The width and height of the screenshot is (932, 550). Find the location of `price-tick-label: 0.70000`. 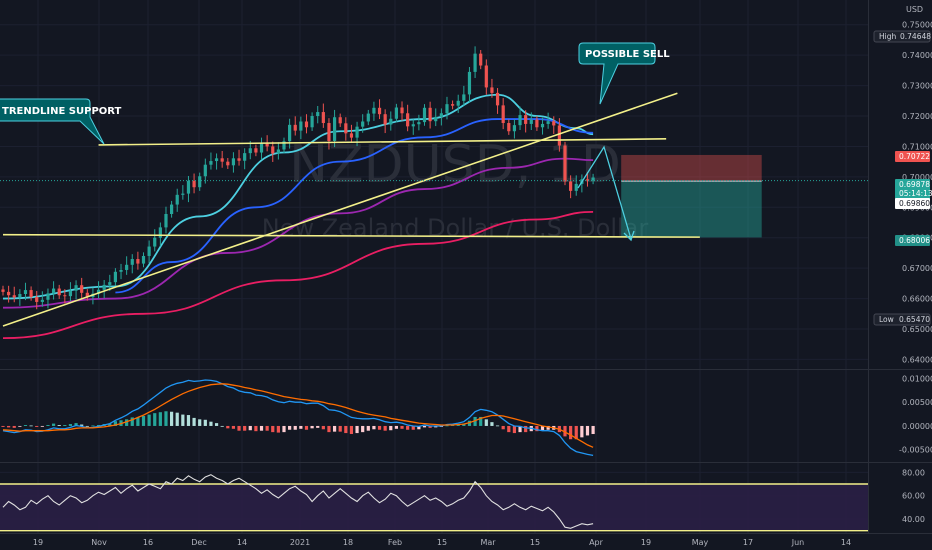

price-tick-label: 0.70000 is located at coordinates (917, 177).